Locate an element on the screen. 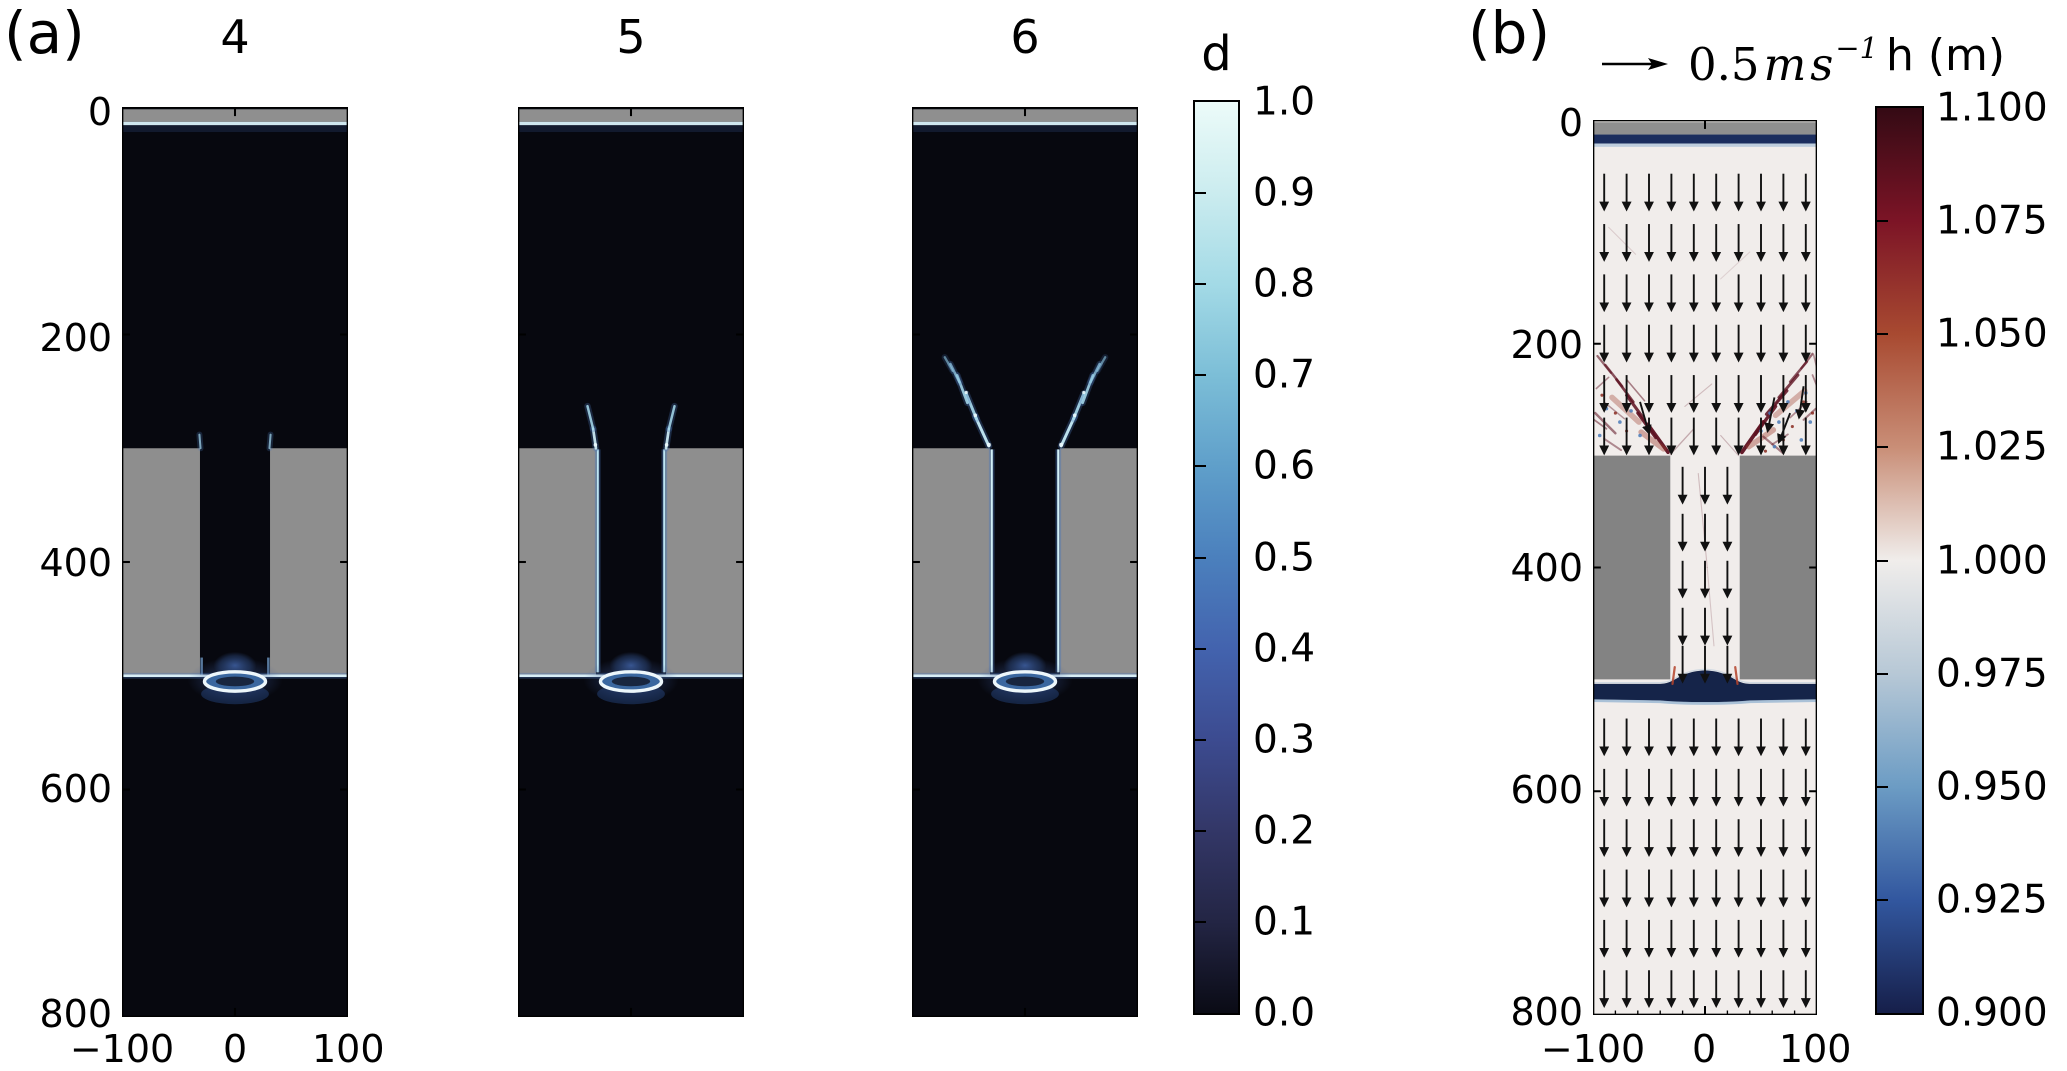 This screenshot has height=1071, width=2067. colorbar-h-tick-label: 1.075 is located at coordinates (1992, 221).